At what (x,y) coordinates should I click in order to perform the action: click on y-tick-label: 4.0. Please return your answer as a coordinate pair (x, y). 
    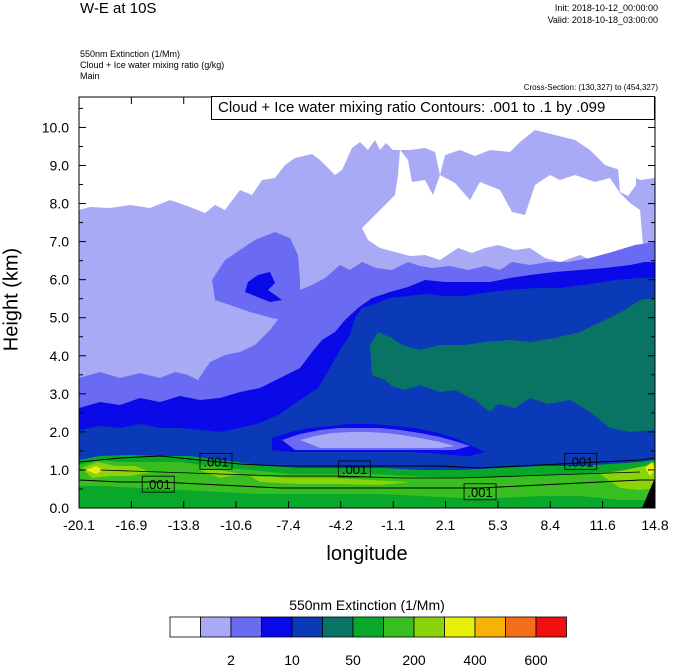
    Looking at the image, I should click on (60, 356).